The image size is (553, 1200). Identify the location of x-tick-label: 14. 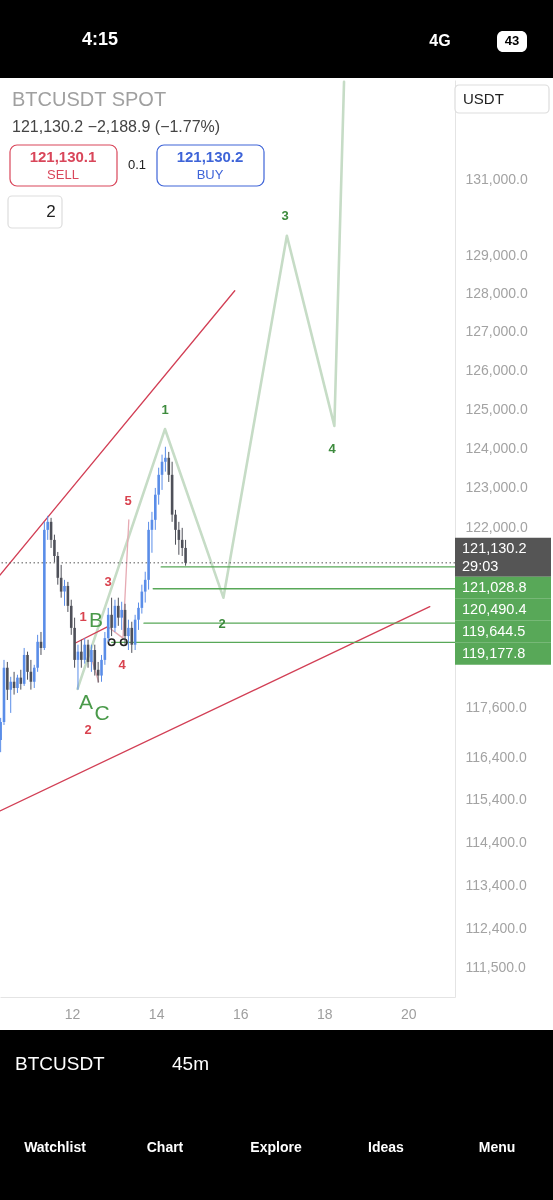
(156, 1013).